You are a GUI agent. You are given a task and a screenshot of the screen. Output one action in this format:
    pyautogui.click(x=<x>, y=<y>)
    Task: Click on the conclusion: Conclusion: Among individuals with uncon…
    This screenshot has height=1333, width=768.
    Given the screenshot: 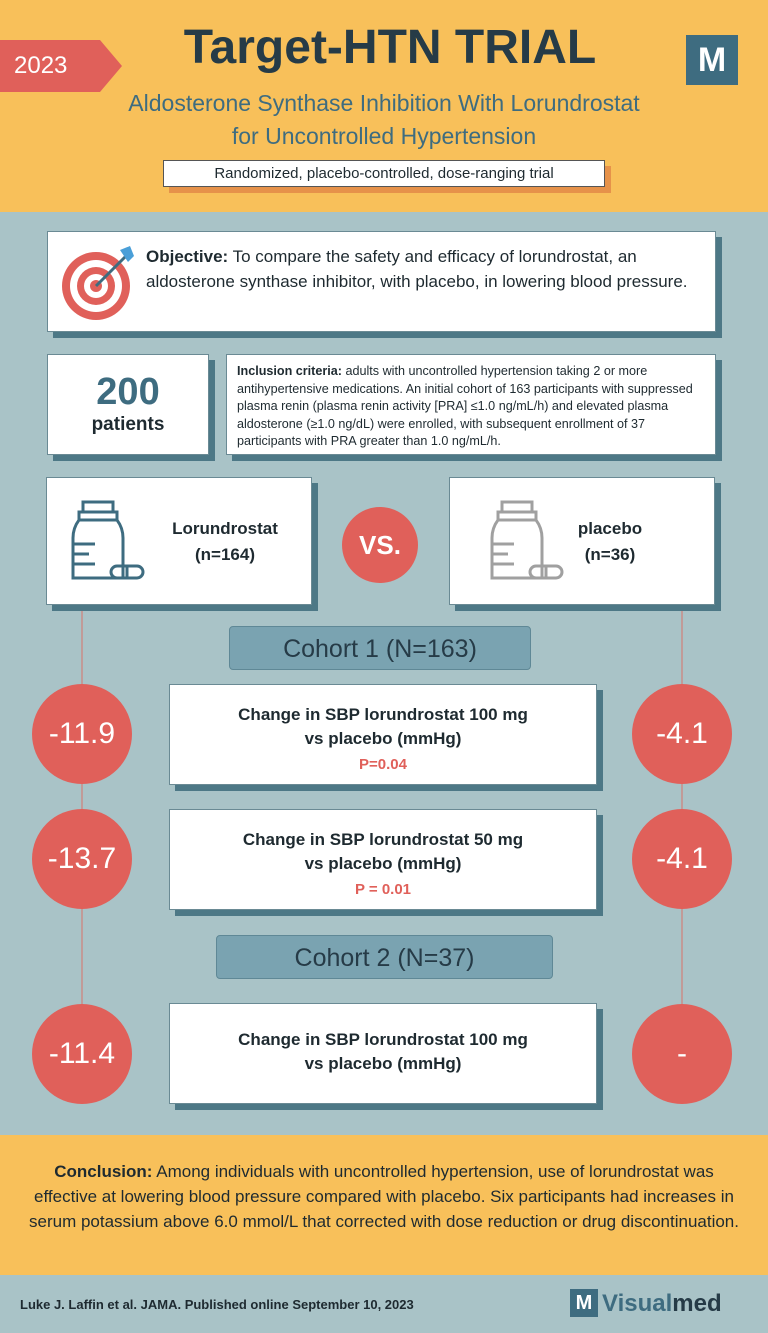 What is the action you would take?
    pyautogui.click(x=384, y=1205)
    